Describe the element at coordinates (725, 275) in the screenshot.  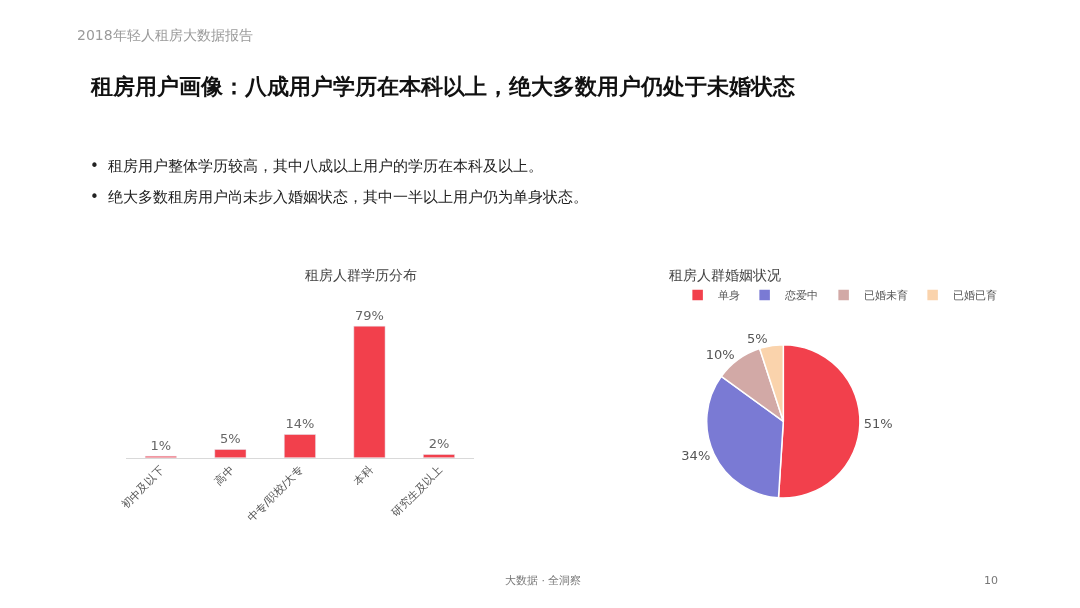
I see `chart-title: 租房人群婚姻状况` at that location.